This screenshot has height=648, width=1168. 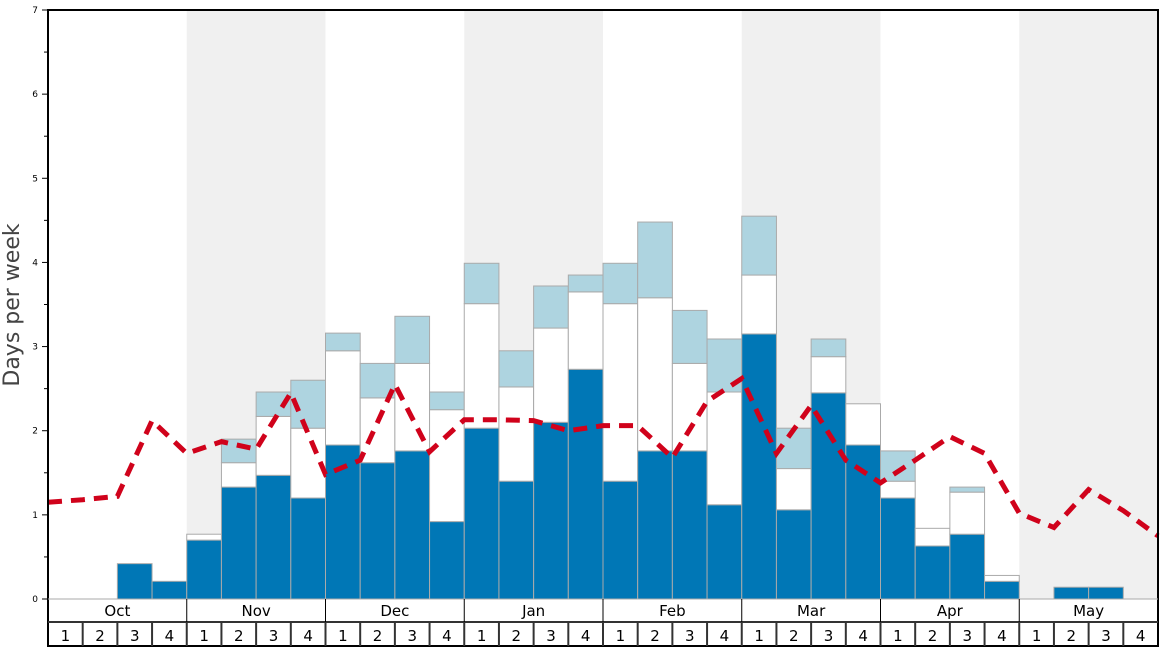 What do you see at coordinates (35, 600) in the screenshot?
I see `y-tick-label: 0` at bounding box center [35, 600].